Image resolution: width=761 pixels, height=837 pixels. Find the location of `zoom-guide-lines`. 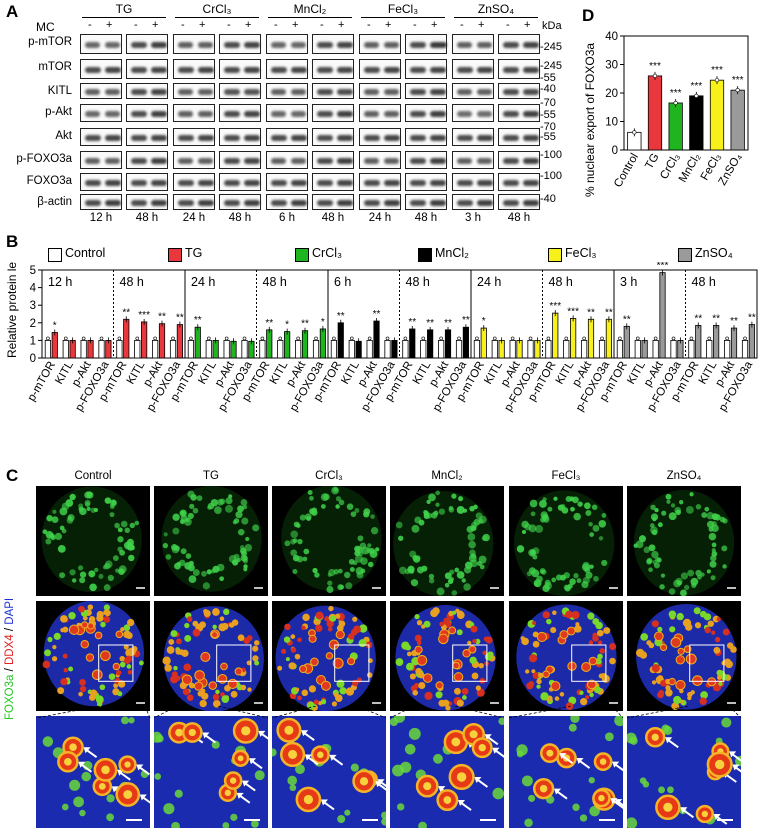

zoom-guide-lines is located at coordinates (388, 712).